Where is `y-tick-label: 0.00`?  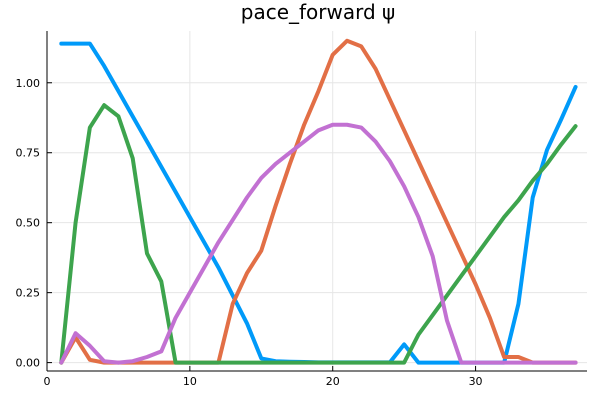 y-tick-label: 0.00 is located at coordinates (28, 363).